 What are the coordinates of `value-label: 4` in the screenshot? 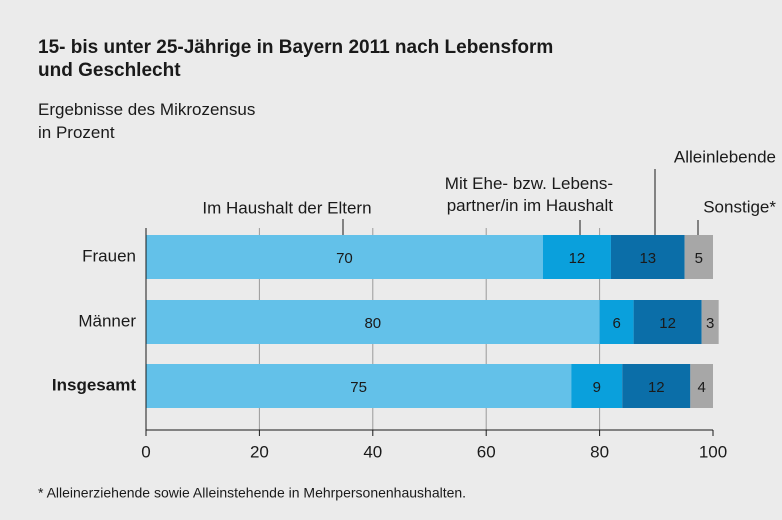 It's located at (701, 387).